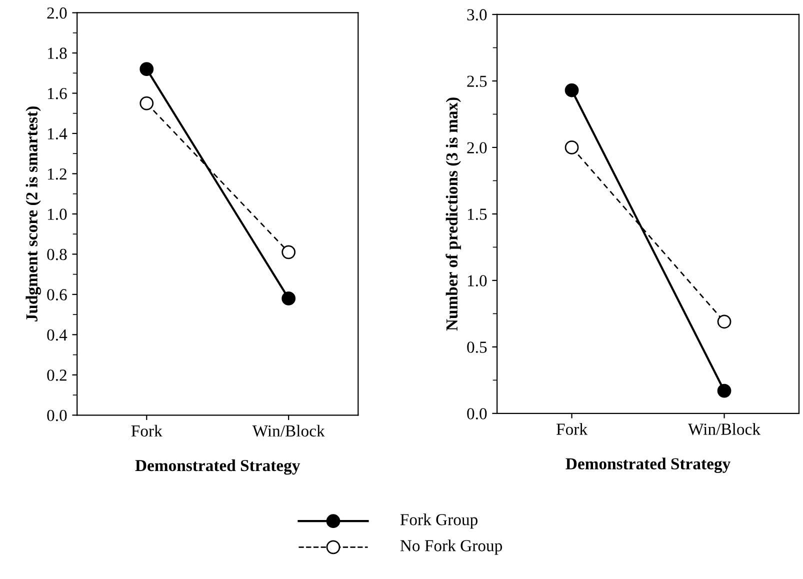 Image resolution: width=803 pixels, height=579 pixels. What do you see at coordinates (477, 81) in the screenshot?
I see `y-tick-label: 2.5` at bounding box center [477, 81].